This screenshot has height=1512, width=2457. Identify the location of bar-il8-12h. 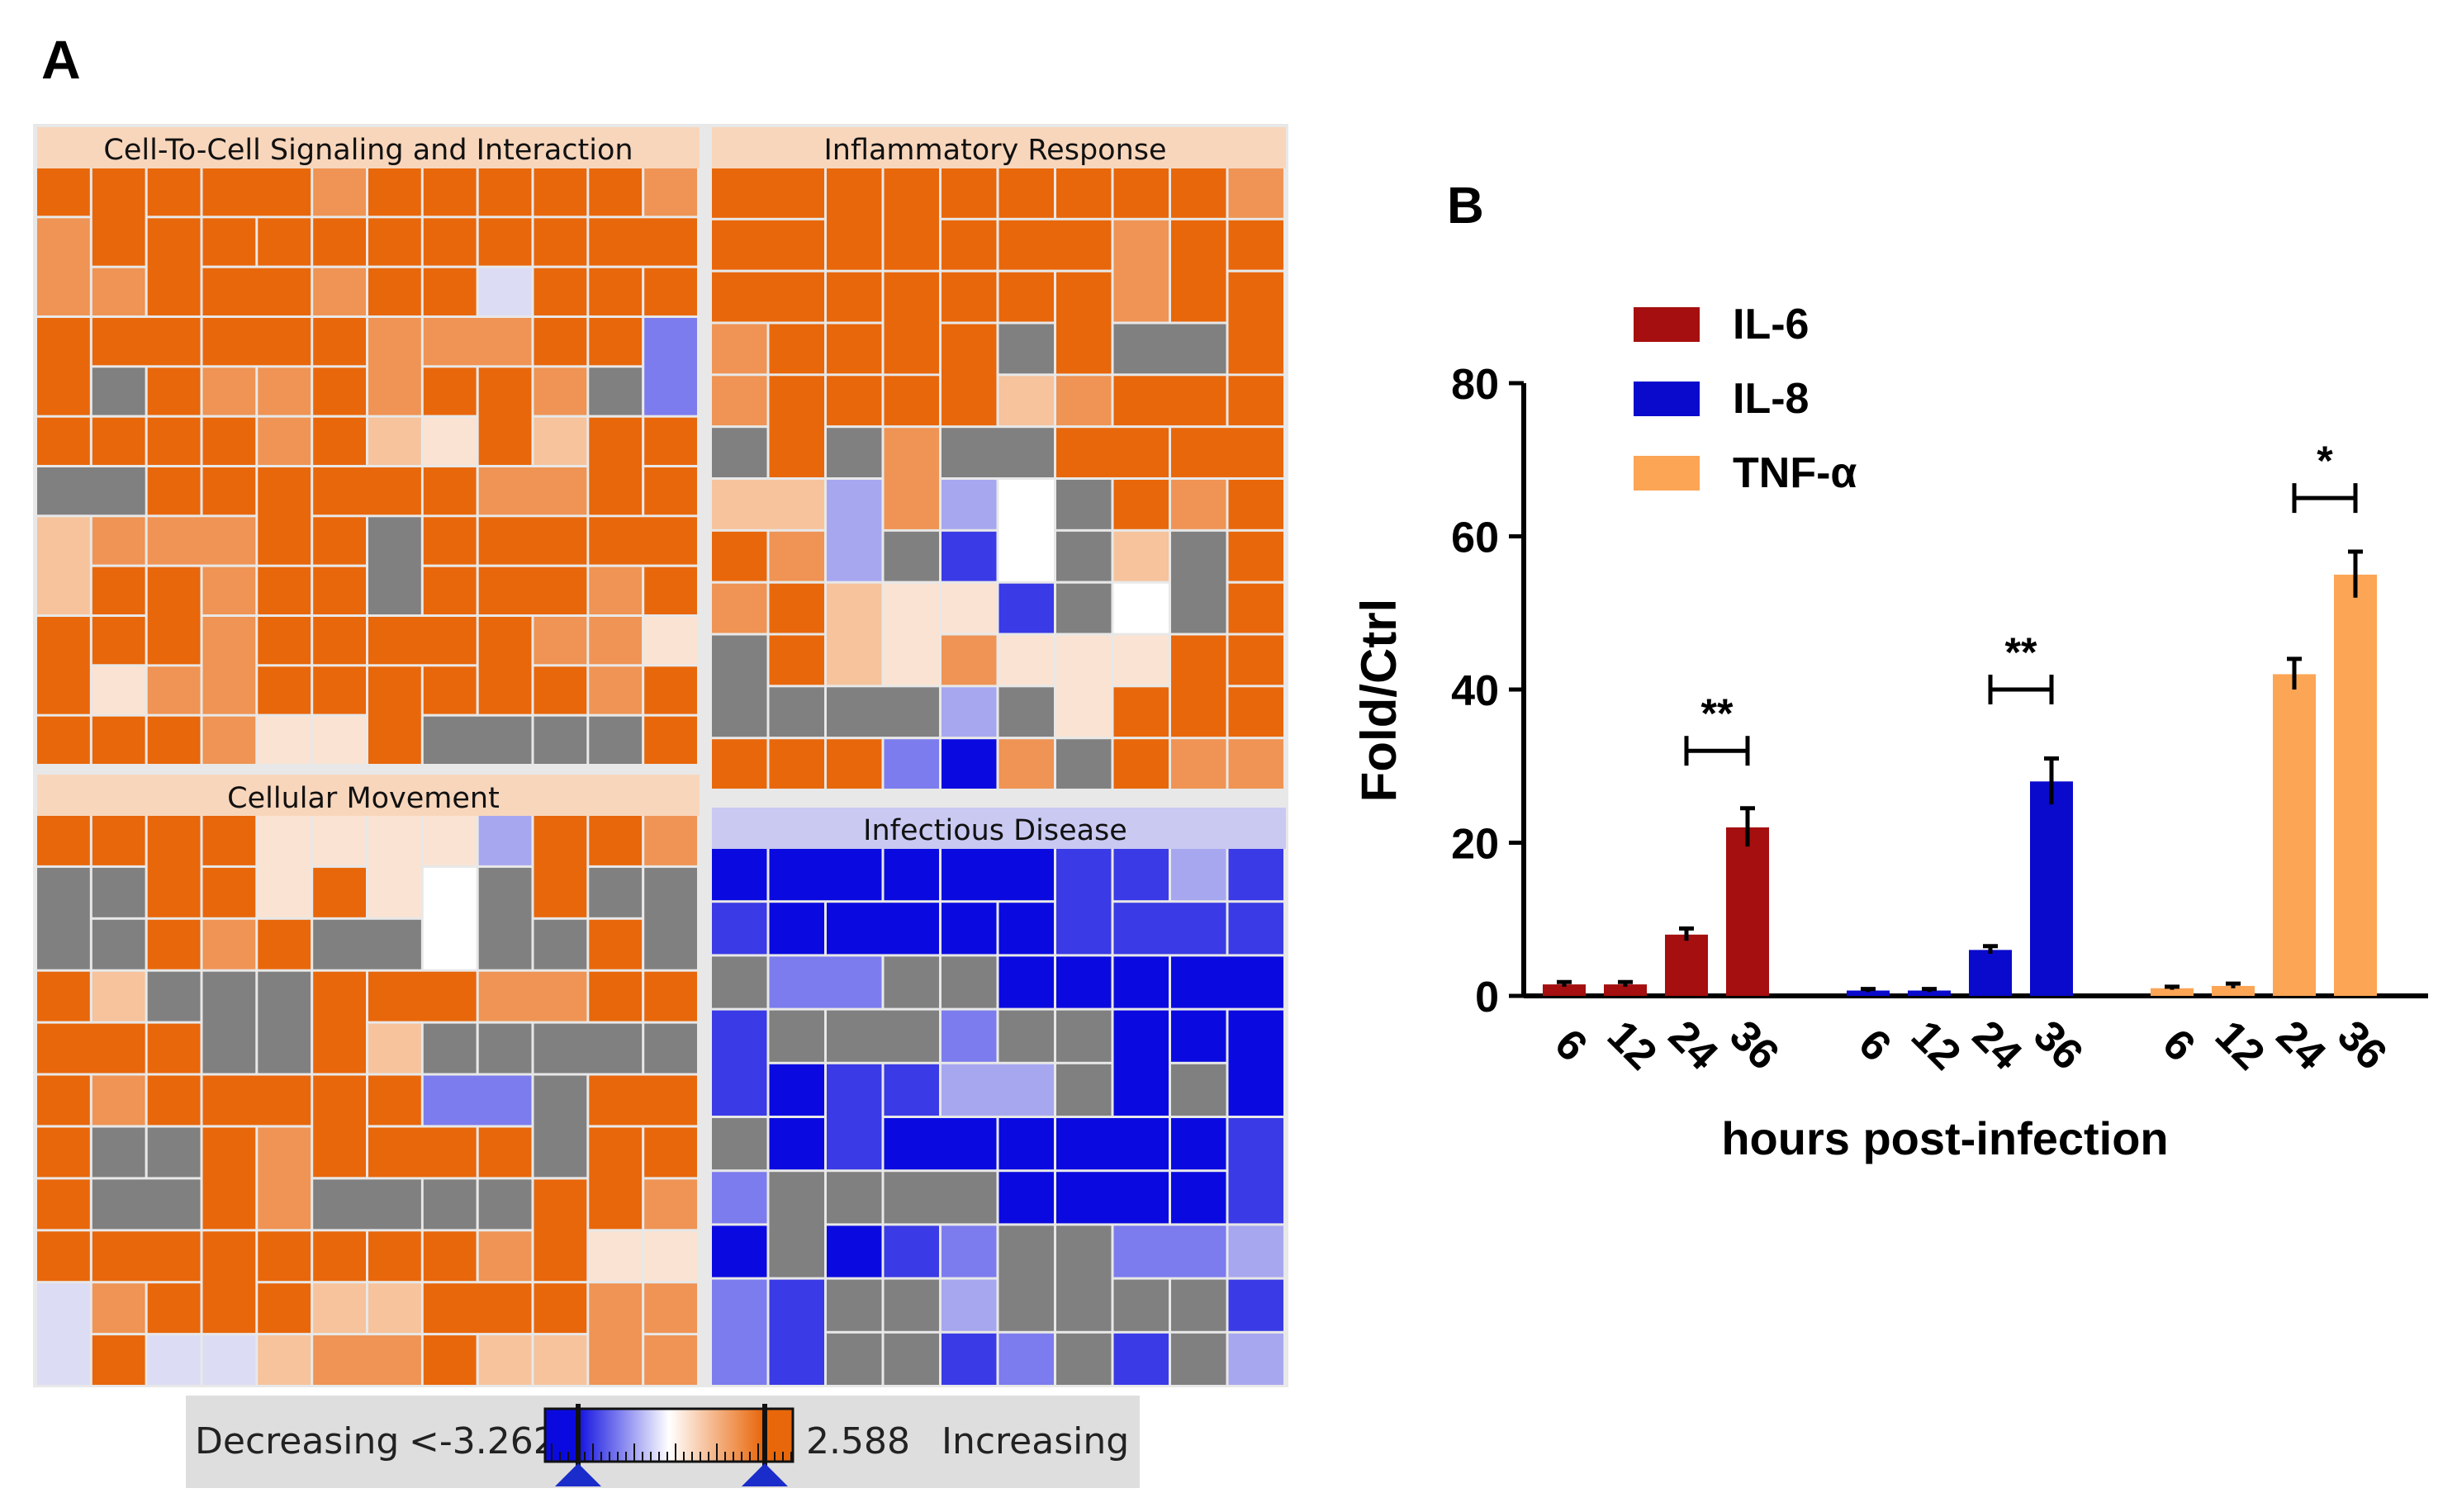
(1930, 993).